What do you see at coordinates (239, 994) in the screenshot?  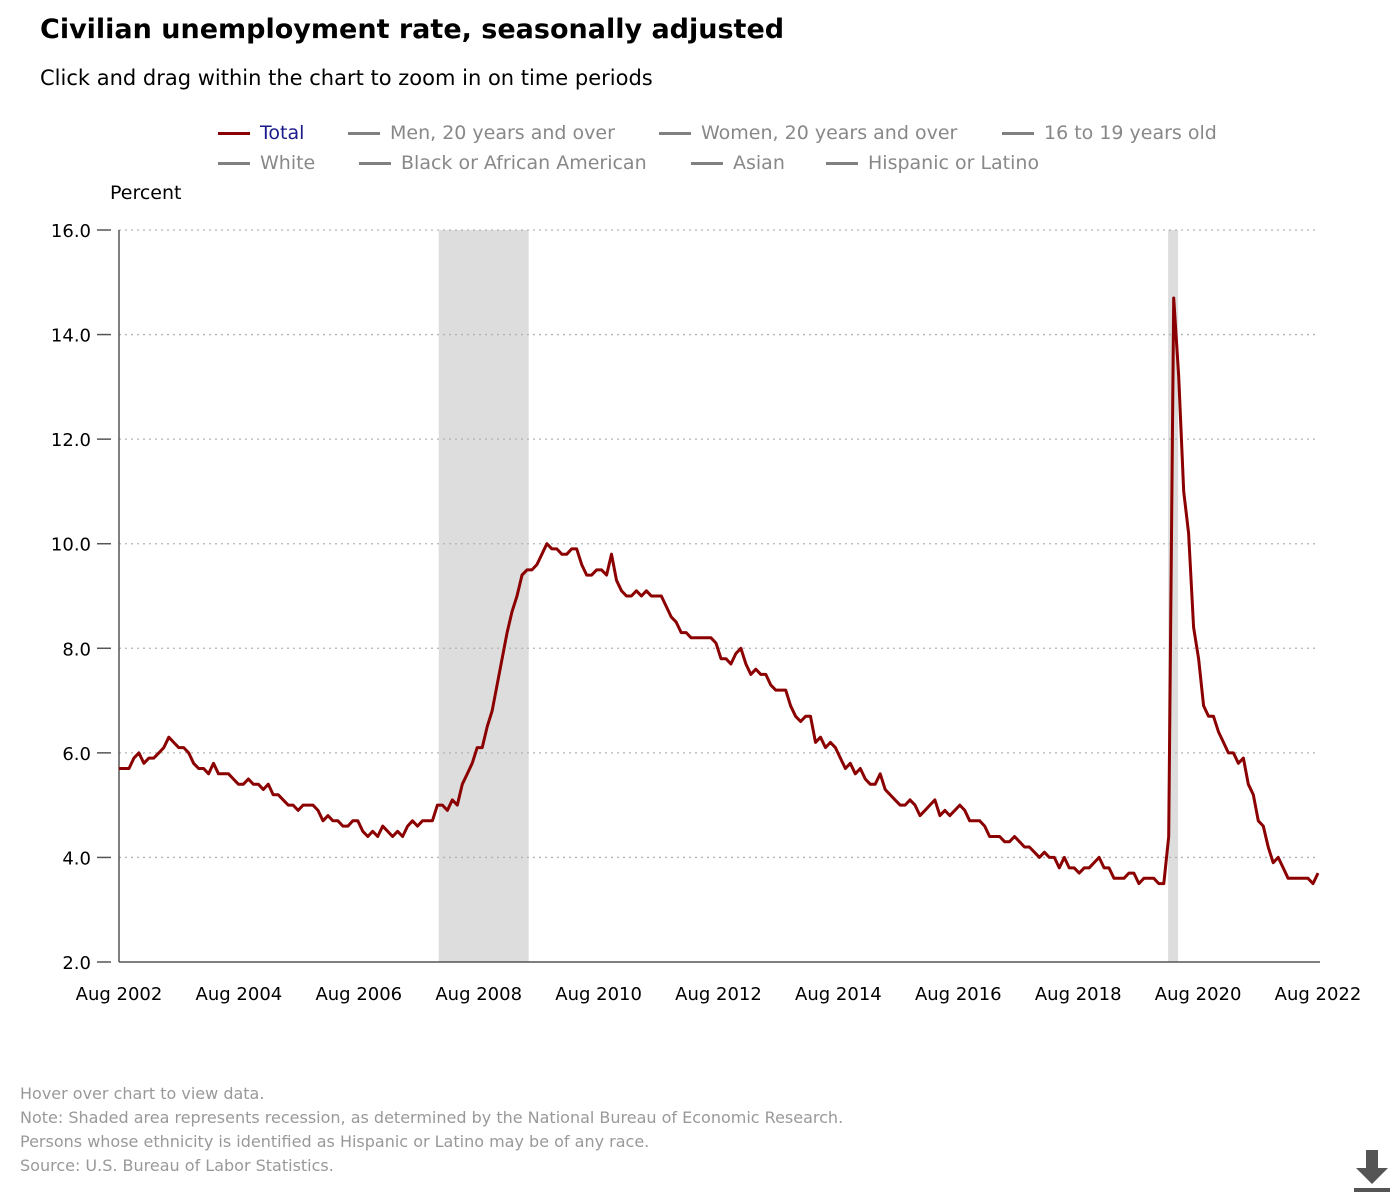 I see `x-tick-label: Aug 2004` at bounding box center [239, 994].